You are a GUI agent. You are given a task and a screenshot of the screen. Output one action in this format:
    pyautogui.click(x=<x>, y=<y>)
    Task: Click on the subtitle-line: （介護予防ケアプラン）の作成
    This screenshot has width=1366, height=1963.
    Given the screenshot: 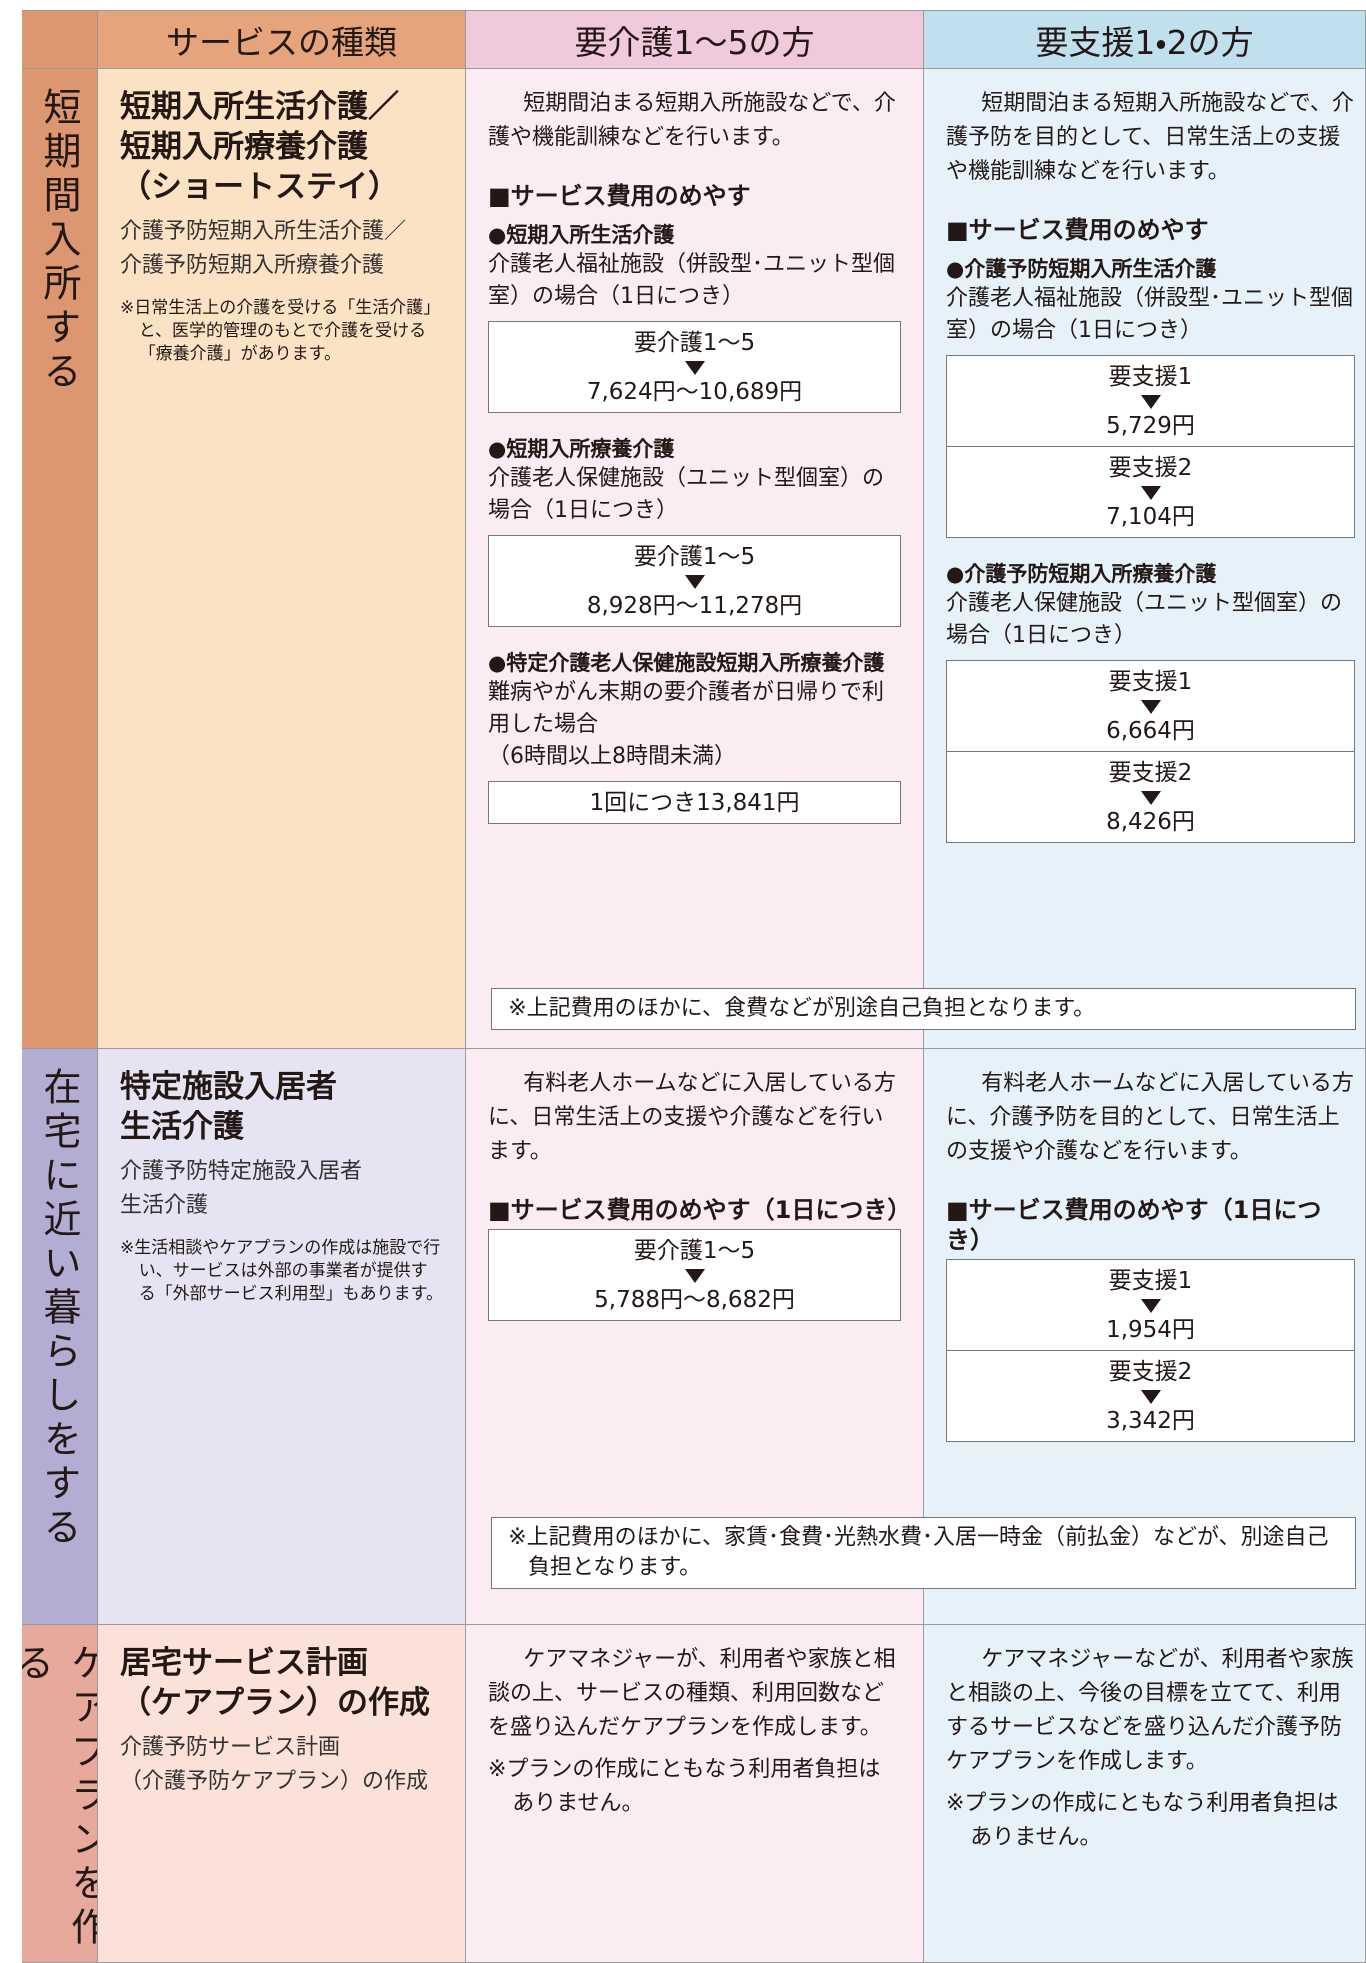 What is the action you would take?
    pyautogui.click(x=274, y=1781)
    